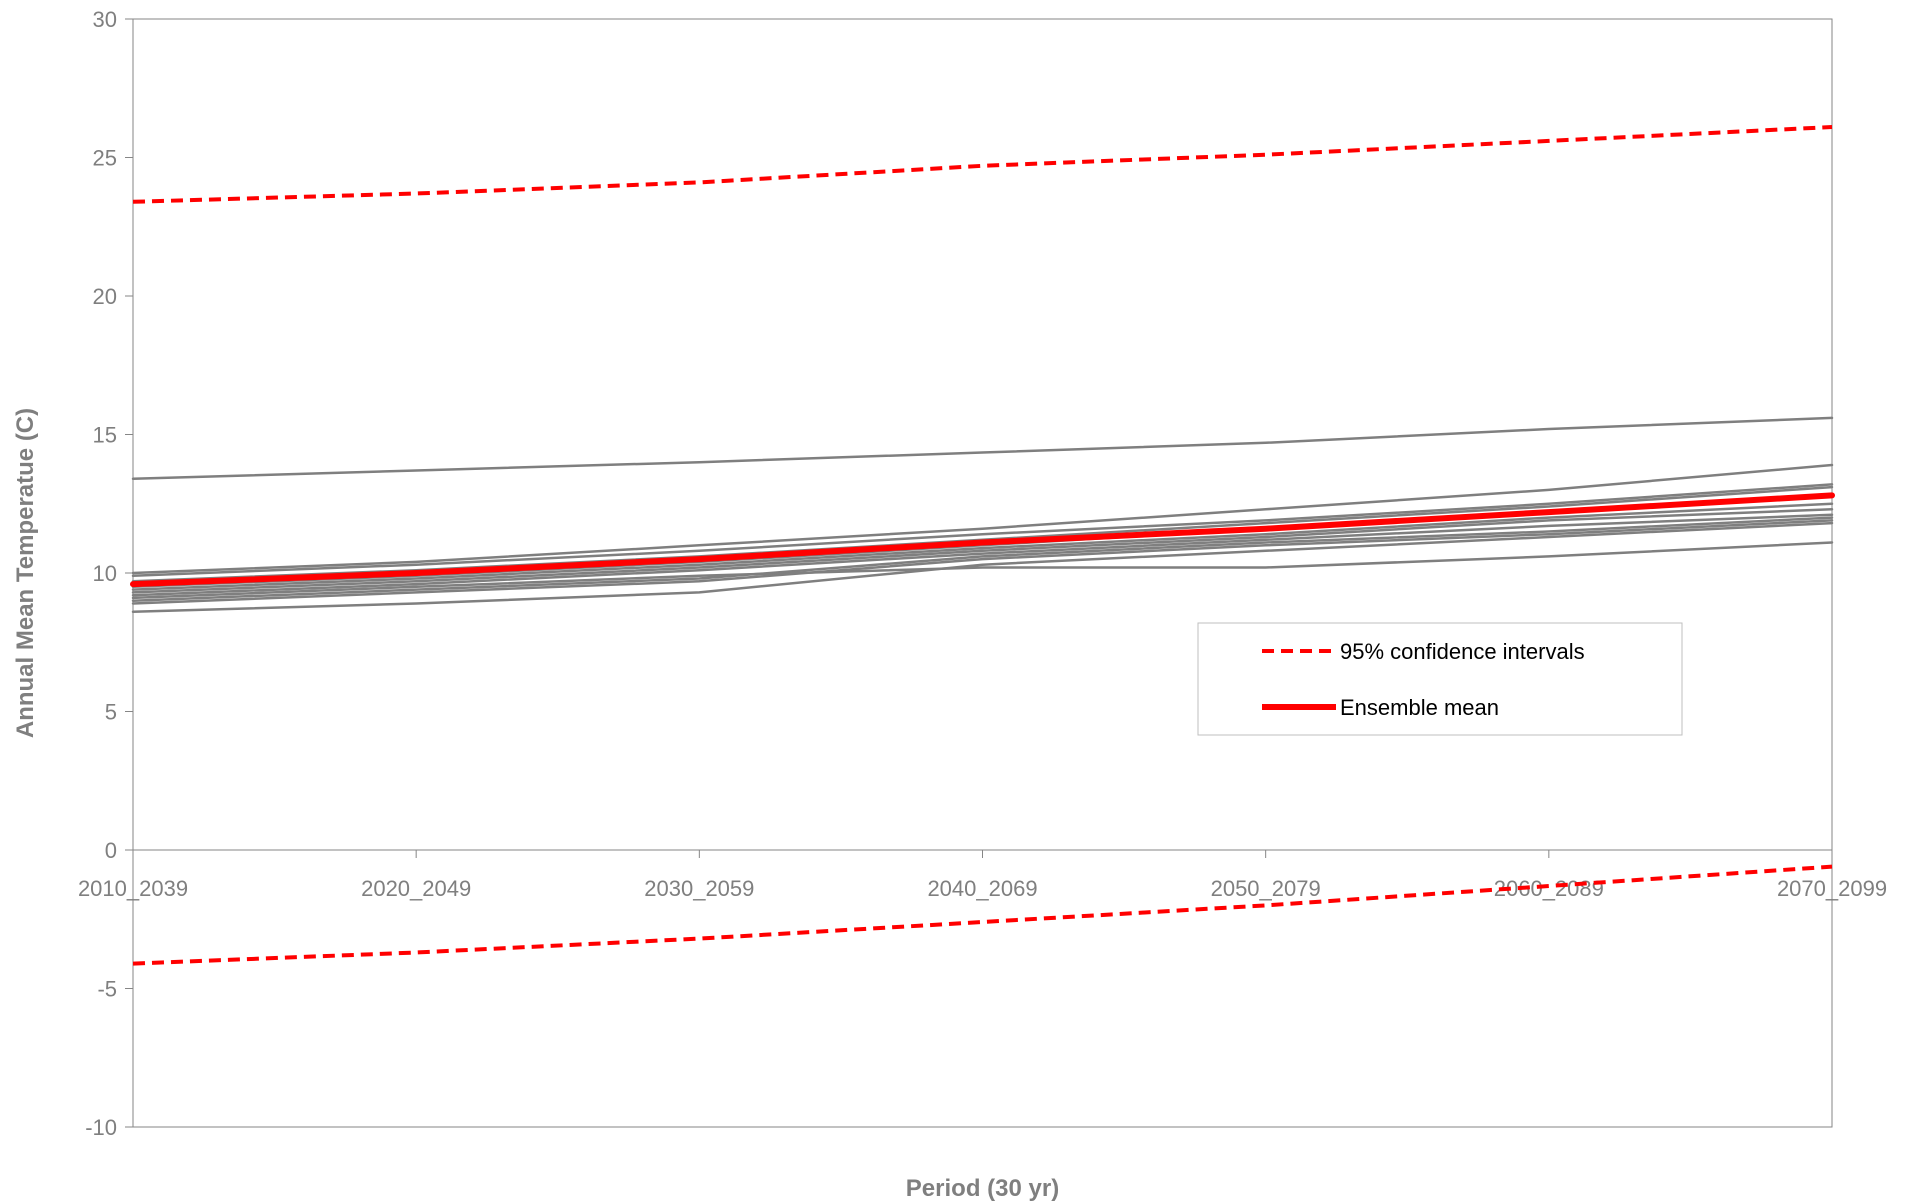 Image resolution: width=1911 pixels, height=1204 pixels. I want to click on y-tick-label: 10, so click(105, 573).